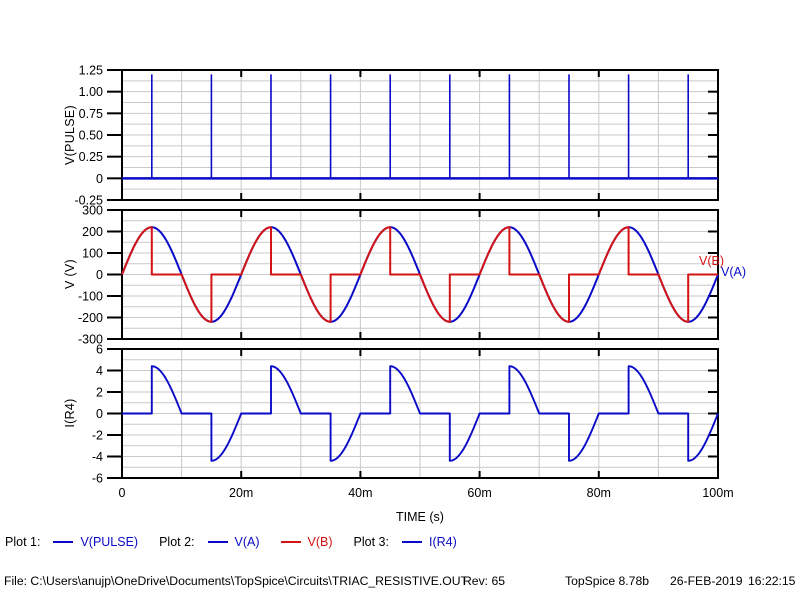  What do you see at coordinates (217, 542) in the screenshot?
I see `legend-swatch-va` at bounding box center [217, 542].